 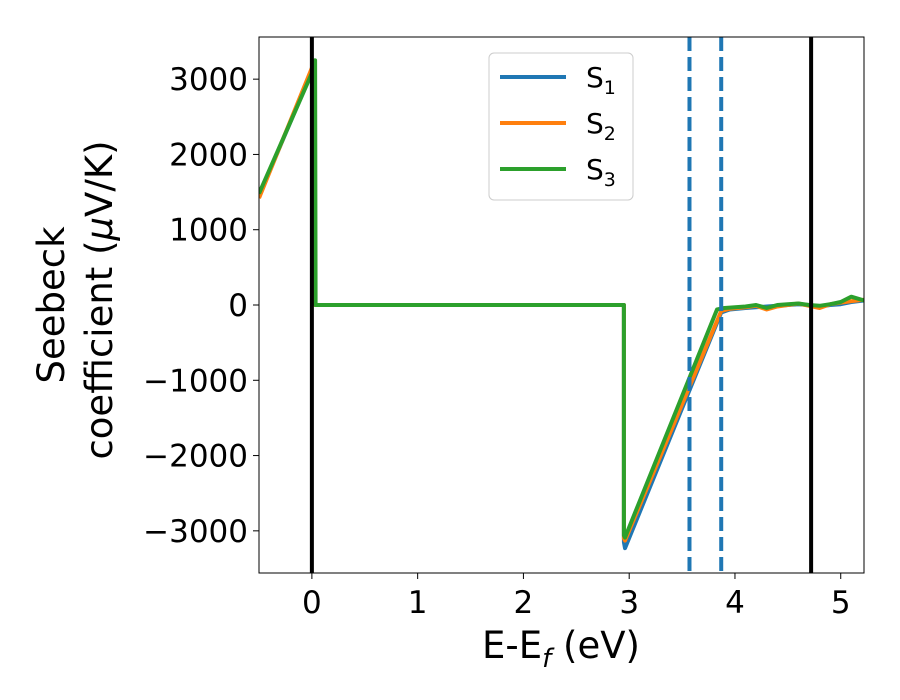 What do you see at coordinates (99, 299) in the screenshot?
I see `y-axis-title-line2: coefficient (μV/K)` at bounding box center [99, 299].